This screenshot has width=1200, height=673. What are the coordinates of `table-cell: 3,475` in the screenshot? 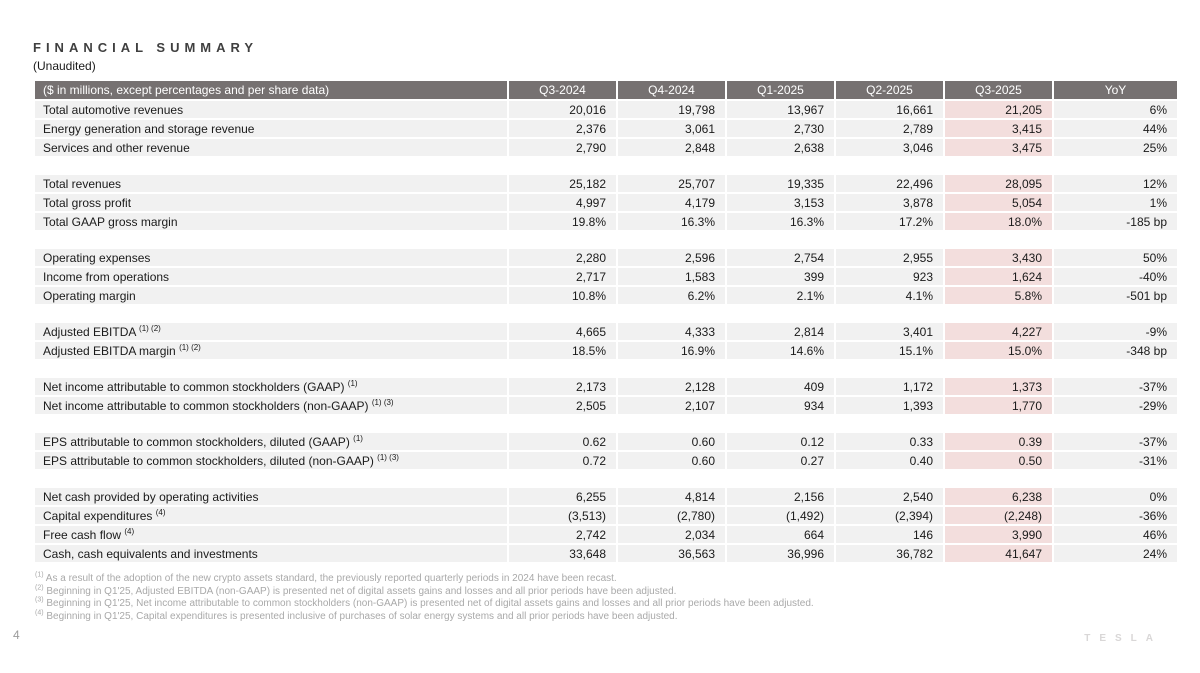 It's located at (998, 147).